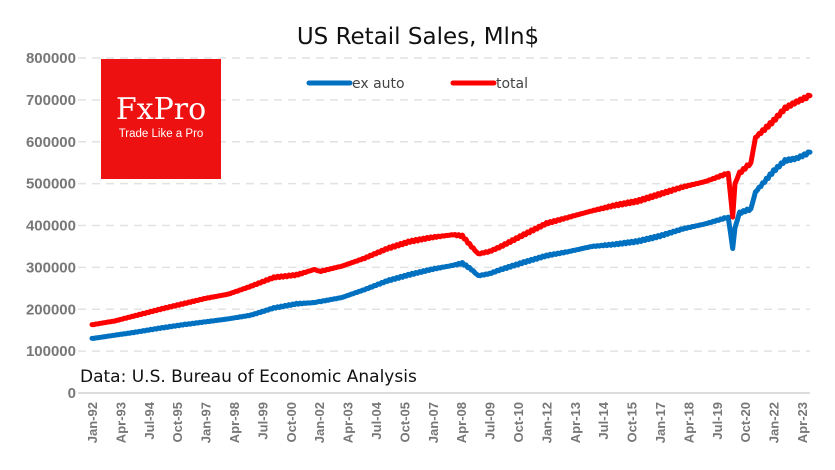 The image size is (835, 470). Describe the element at coordinates (72, 393) in the screenshot. I see `y-tick-label: 0` at that location.